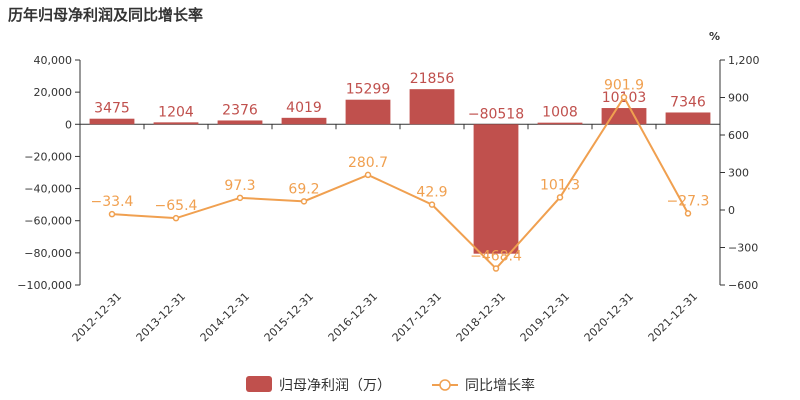  I want to click on y-right-tick-label: 1,200, so click(744, 60).